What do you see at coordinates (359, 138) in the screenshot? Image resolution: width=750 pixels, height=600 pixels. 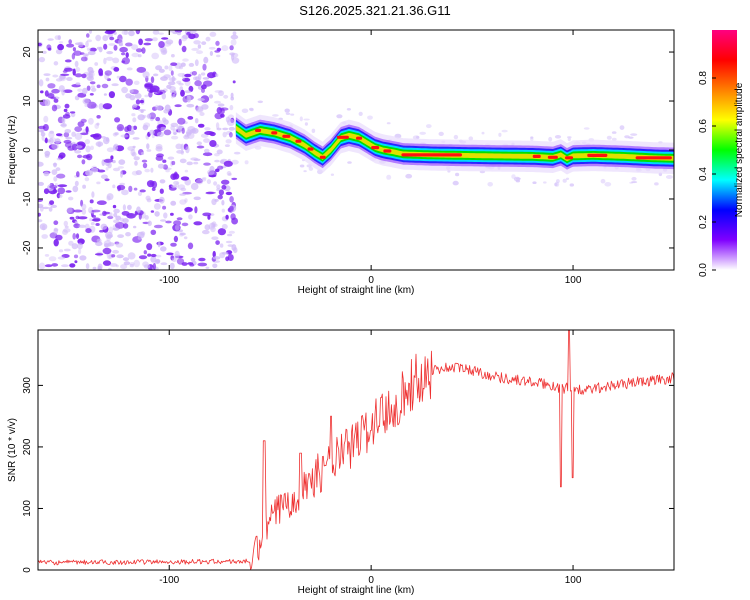 I see `ridge-hotspot` at bounding box center [359, 138].